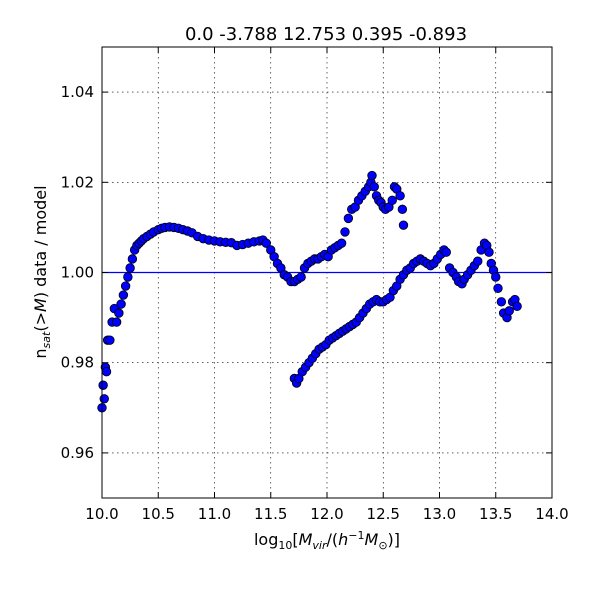 This screenshot has width=600, height=600. I want to click on chart-title: 0.0 -3.788 12.753 0.395 -0.893, so click(326, 34).